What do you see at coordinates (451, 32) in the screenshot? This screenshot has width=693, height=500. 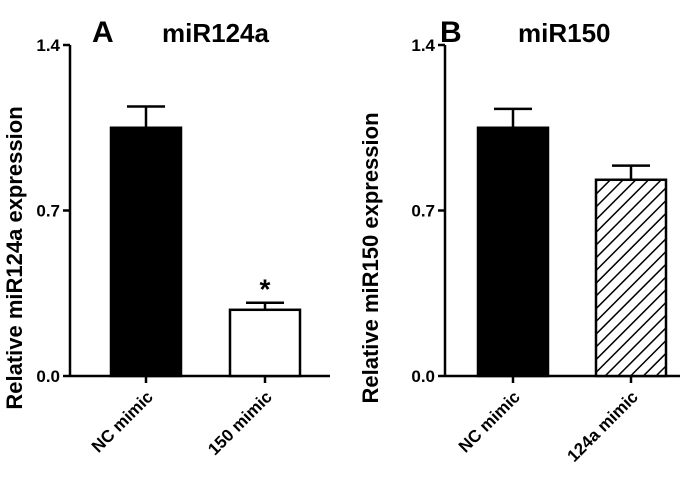 I see `panel-letter: B` at bounding box center [451, 32].